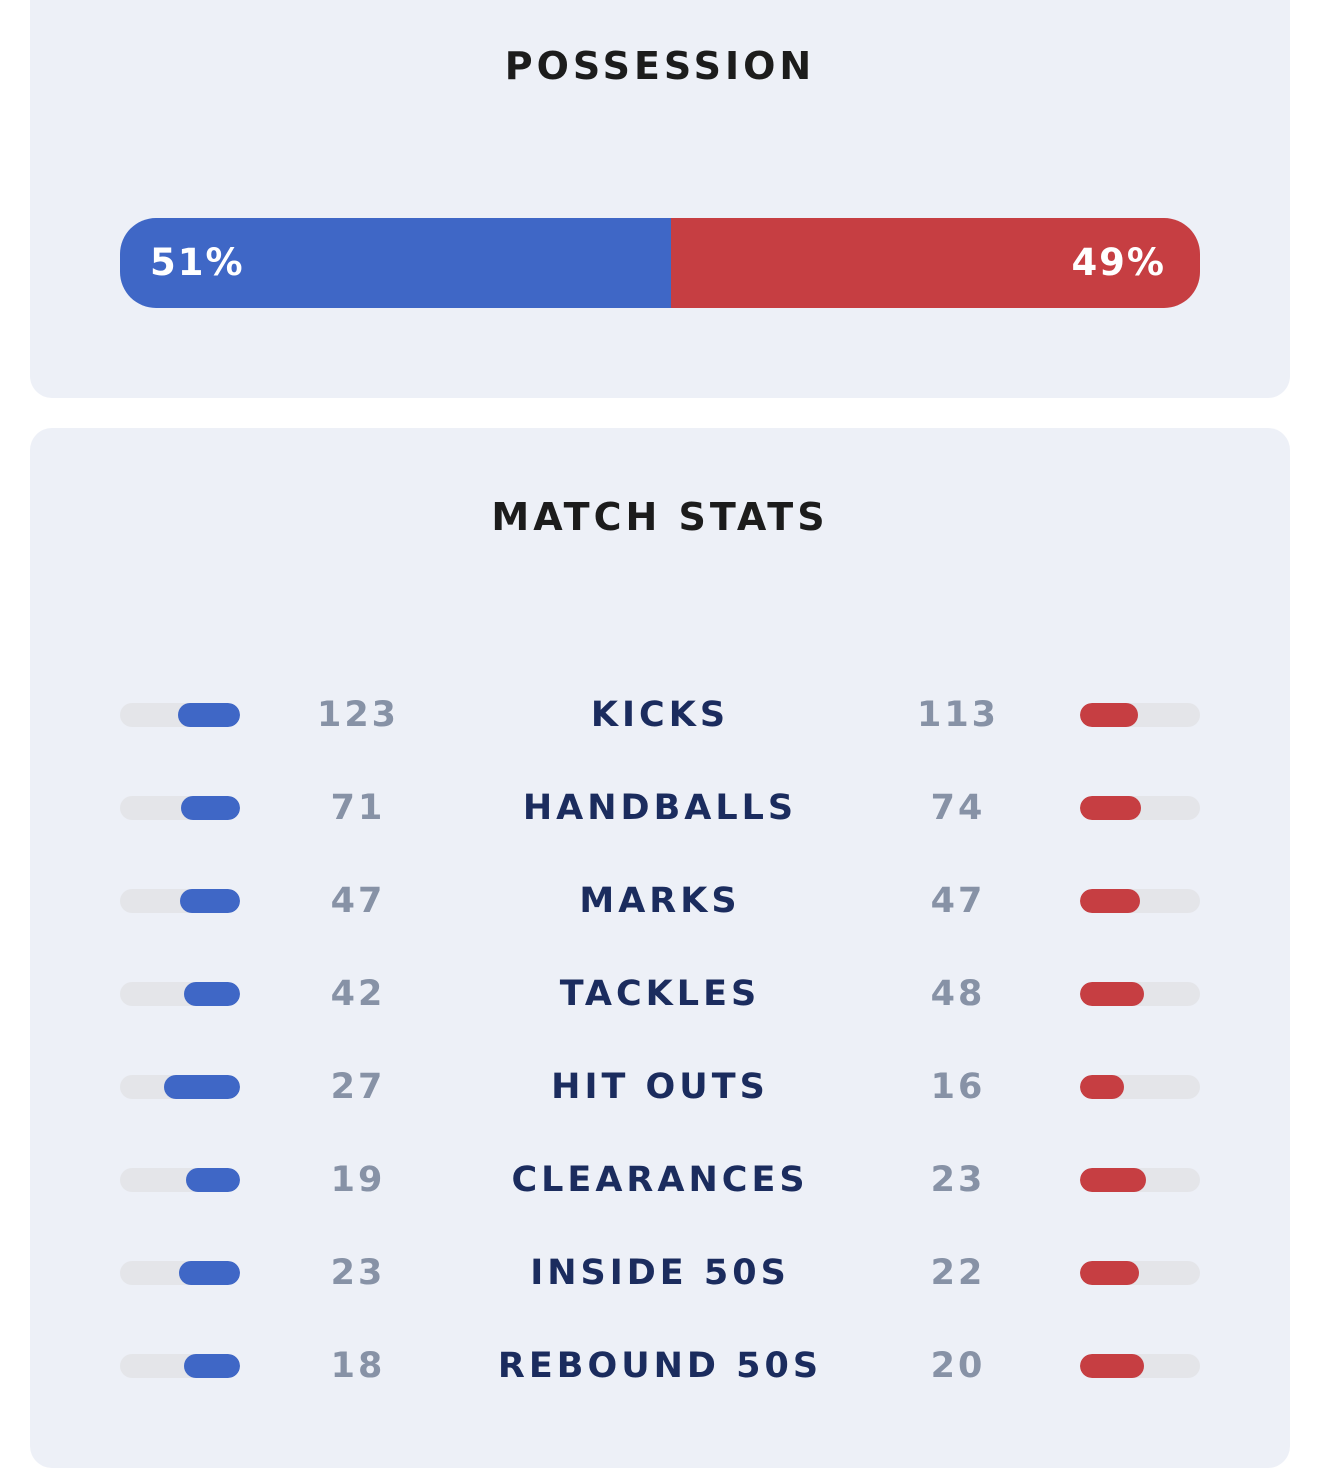  I want to click on stat-label: INSIDE 50S, so click(660, 1273).